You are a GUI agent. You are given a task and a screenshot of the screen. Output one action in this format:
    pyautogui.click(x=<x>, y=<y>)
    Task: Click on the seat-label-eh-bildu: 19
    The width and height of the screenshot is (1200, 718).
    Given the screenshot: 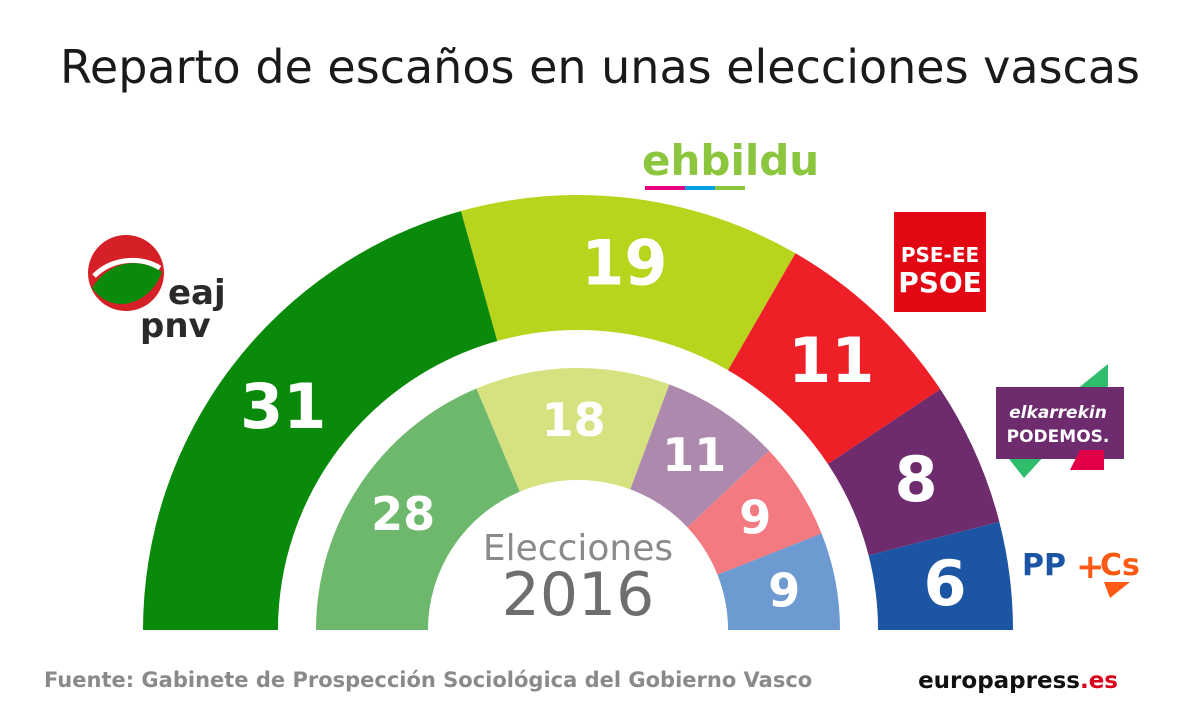 What is the action you would take?
    pyautogui.click(x=624, y=262)
    